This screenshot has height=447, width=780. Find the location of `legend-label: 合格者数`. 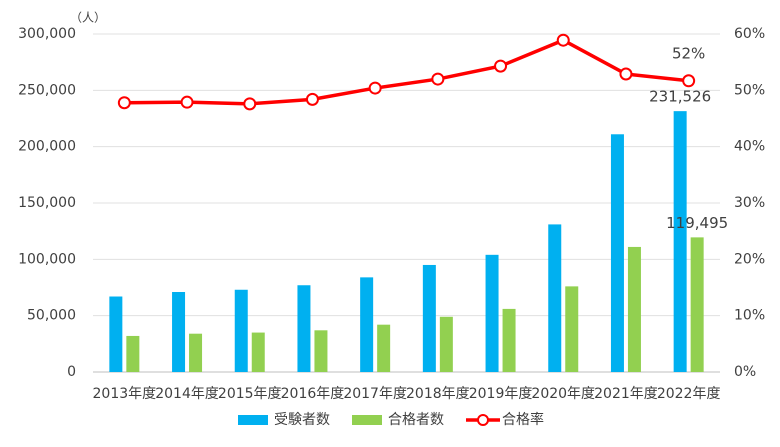

legend-label: 合格者数 is located at coordinates (416, 420).